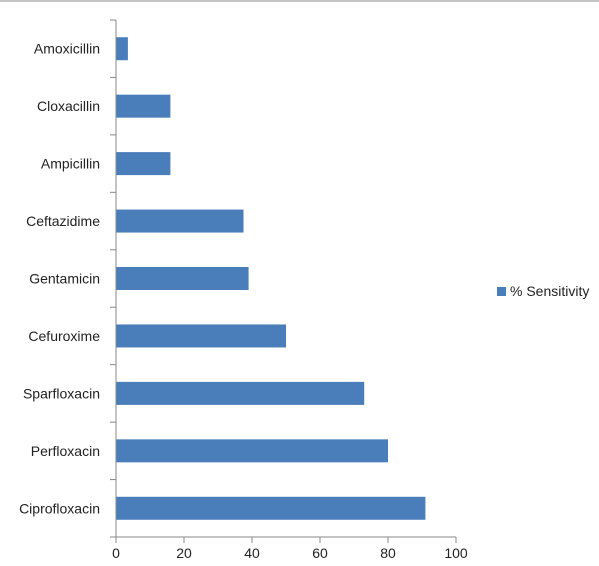 The height and width of the screenshot is (566, 599). I want to click on bar-cloxacillin, so click(143, 106).